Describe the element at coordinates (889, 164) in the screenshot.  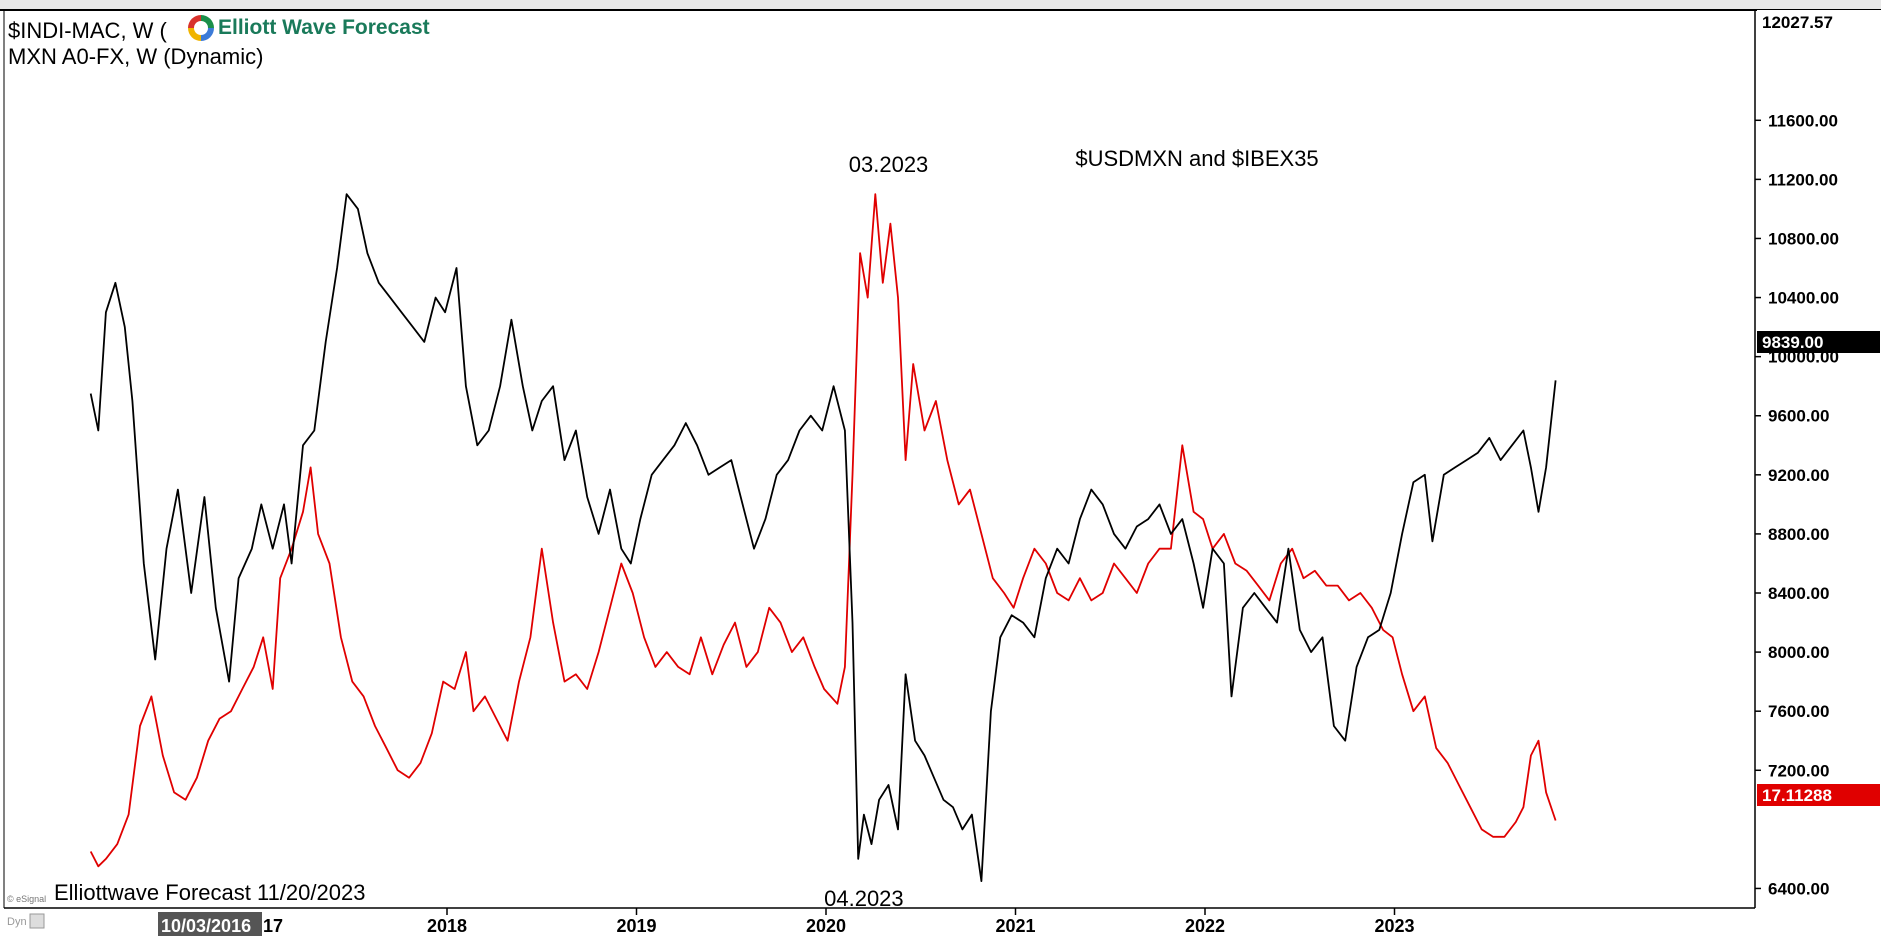
I see `annotation-label: 03.2023` at that location.